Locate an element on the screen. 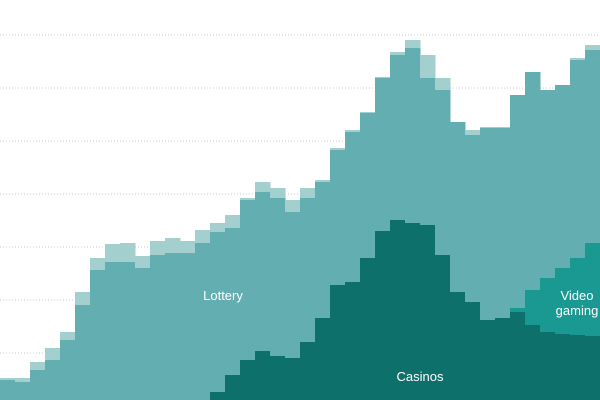  series-label: Casinos is located at coordinates (420, 376).